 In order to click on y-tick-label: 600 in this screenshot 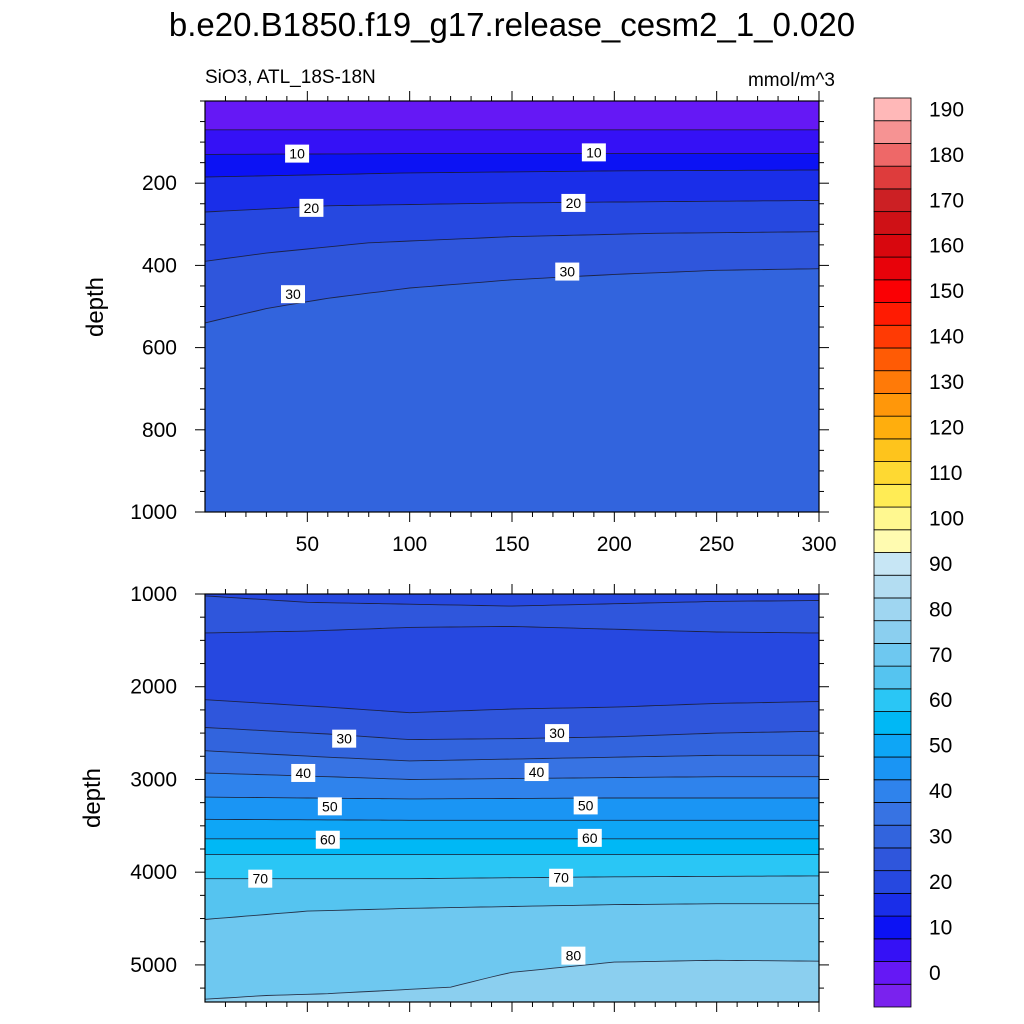, I will do `click(159, 348)`.